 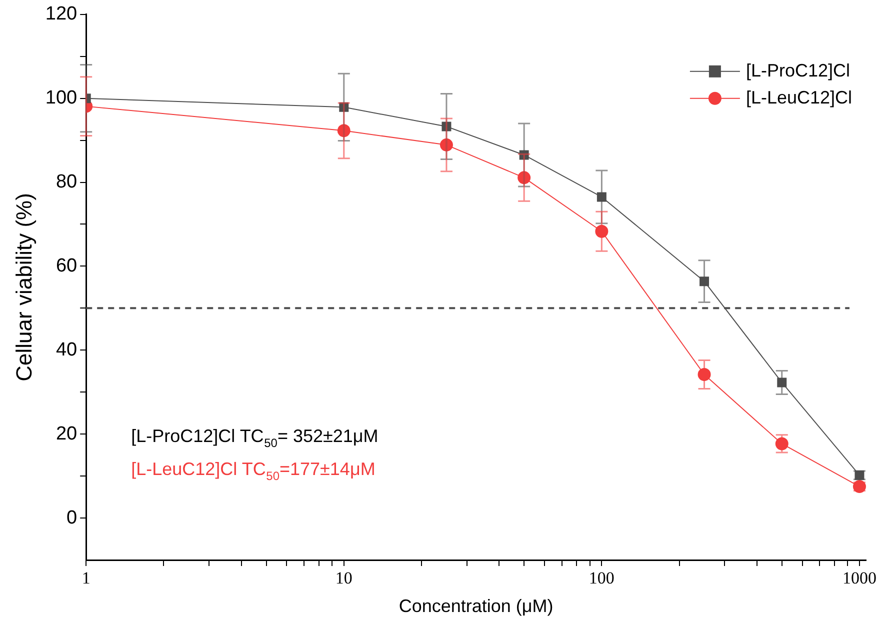 What do you see at coordinates (799, 97) in the screenshot?
I see `legend-label: [L-LeuC12]Cl` at bounding box center [799, 97].